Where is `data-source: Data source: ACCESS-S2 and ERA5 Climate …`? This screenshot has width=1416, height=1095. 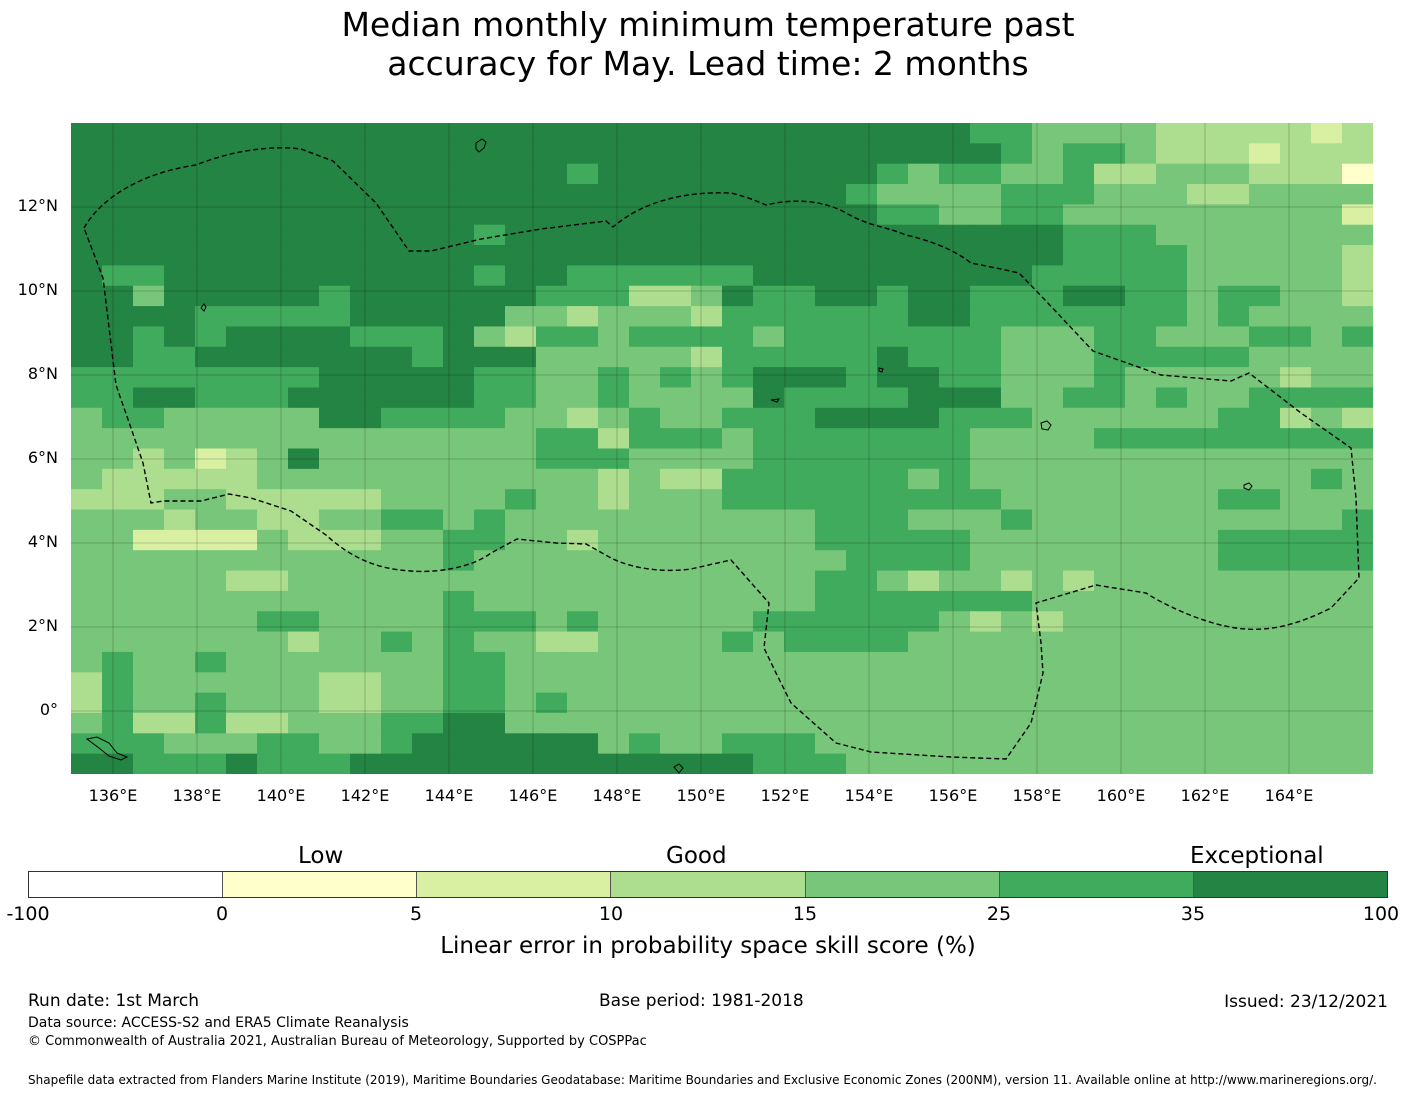
data-source: Data source: ACCESS-S2 and ERA5 Climate … is located at coordinates (218, 1023).